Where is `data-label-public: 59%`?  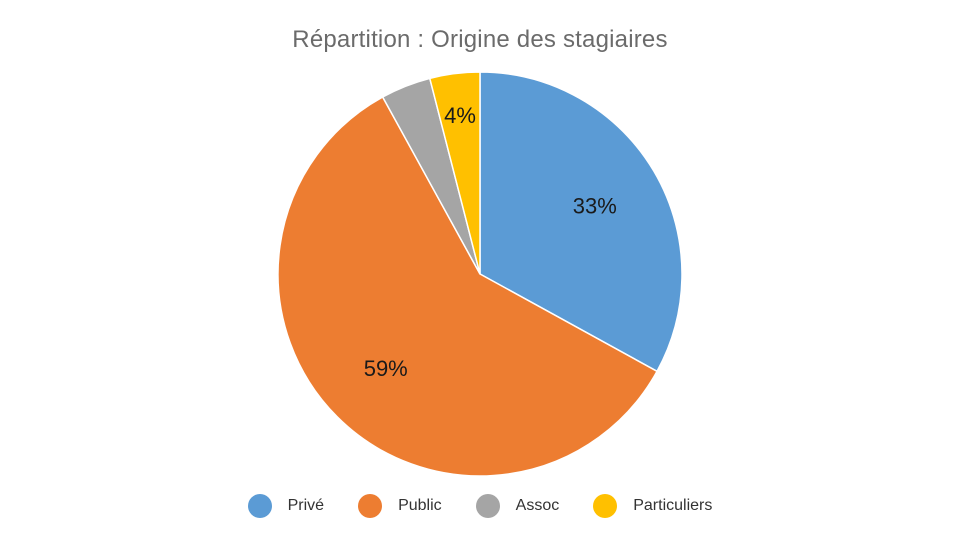
data-label-public: 59% is located at coordinates (386, 368).